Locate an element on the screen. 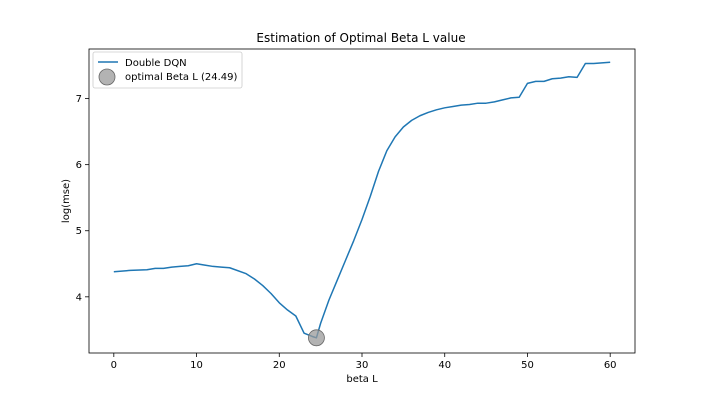 The height and width of the screenshot is (403, 705). y-tick-label: 6 is located at coordinates (79, 165).